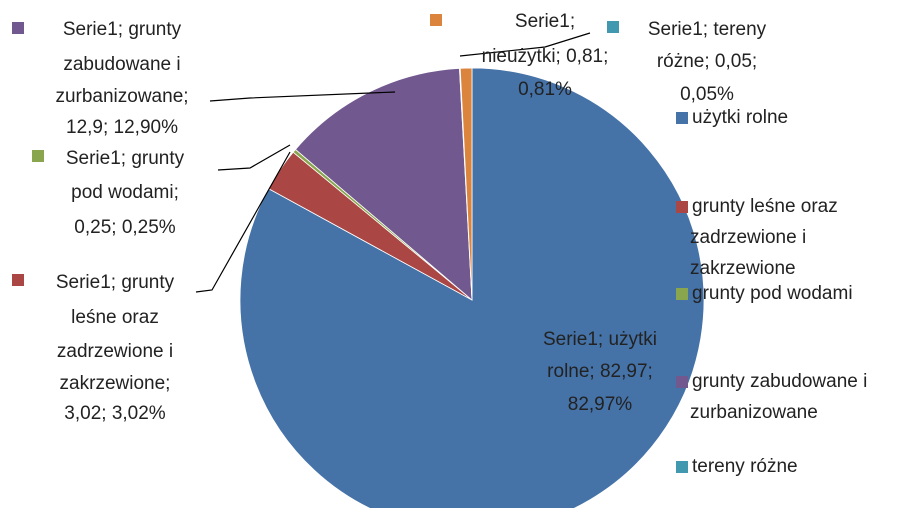 The height and width of the screenshot is (508, 924). Describe the element at coordinates (121, 64) in the screenshot. I see `data-label: zabudowane i` at that location.